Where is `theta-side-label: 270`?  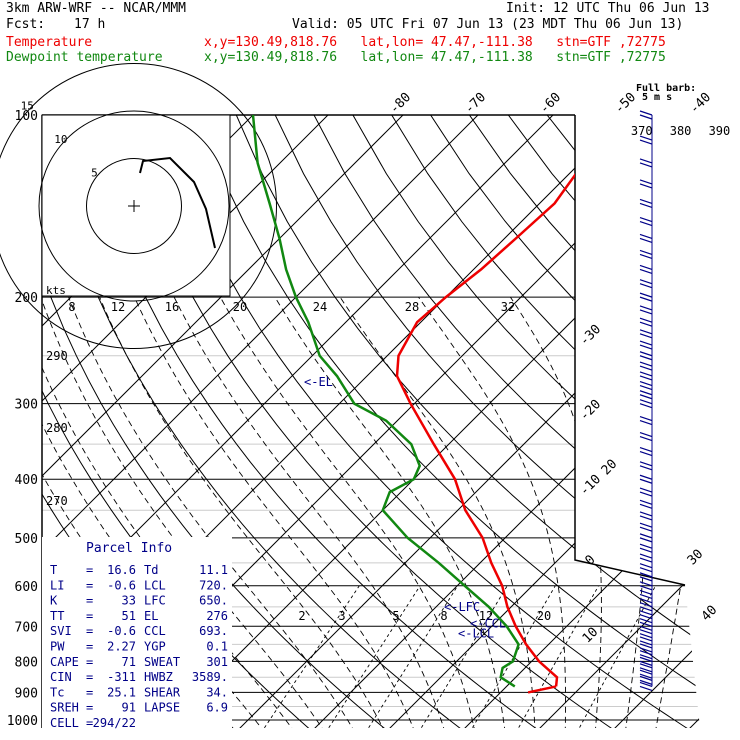 theta-side-label: 270 is located at coordinates (57, 501).